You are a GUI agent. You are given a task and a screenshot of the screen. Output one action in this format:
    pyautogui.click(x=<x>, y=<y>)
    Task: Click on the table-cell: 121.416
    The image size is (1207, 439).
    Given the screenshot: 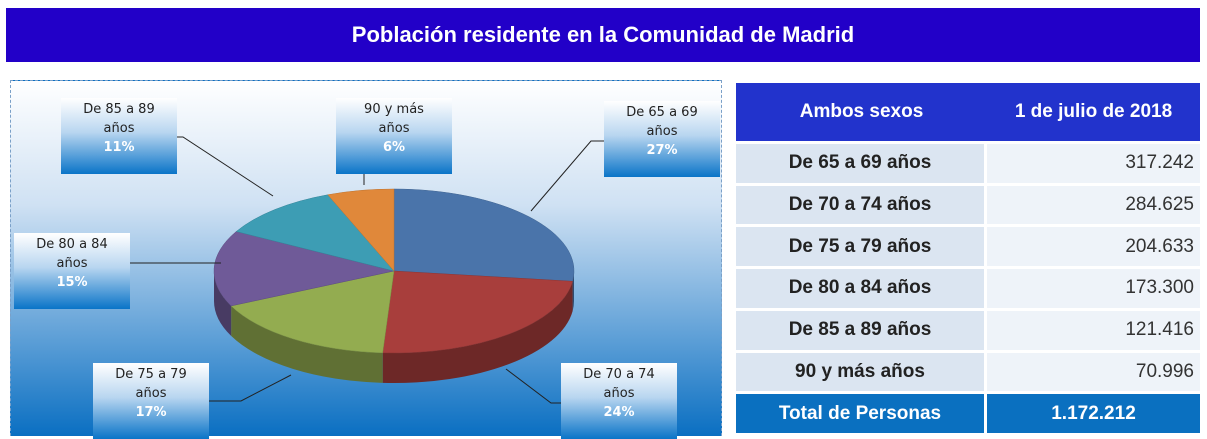 What is the action you would take?
    pyautogui.click(x=1093, y=330)
    